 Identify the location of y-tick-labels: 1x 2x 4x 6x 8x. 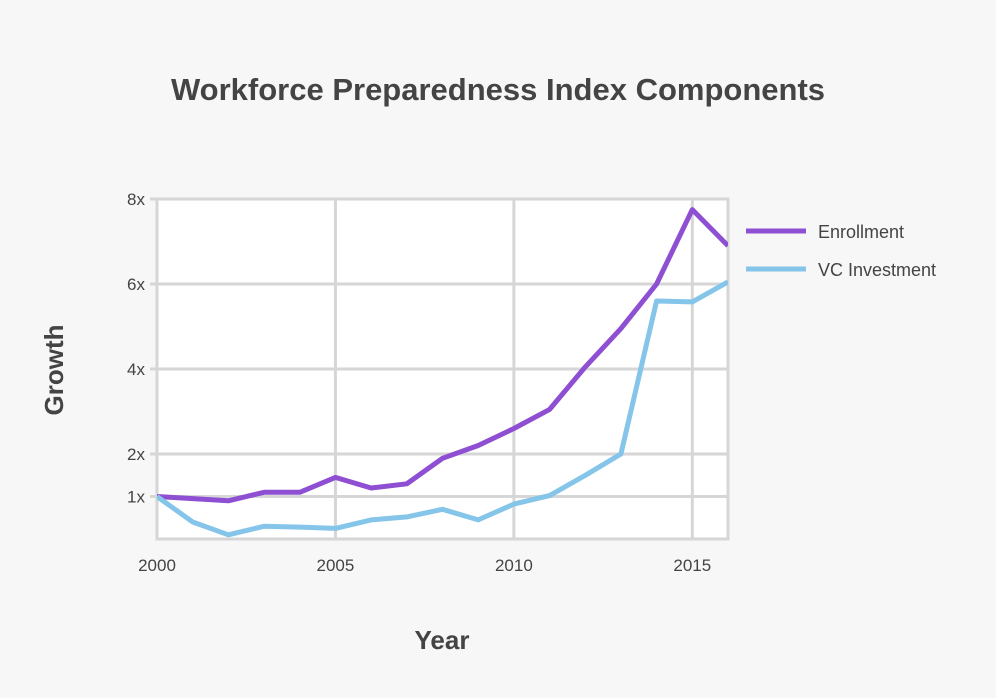
(136, 348).